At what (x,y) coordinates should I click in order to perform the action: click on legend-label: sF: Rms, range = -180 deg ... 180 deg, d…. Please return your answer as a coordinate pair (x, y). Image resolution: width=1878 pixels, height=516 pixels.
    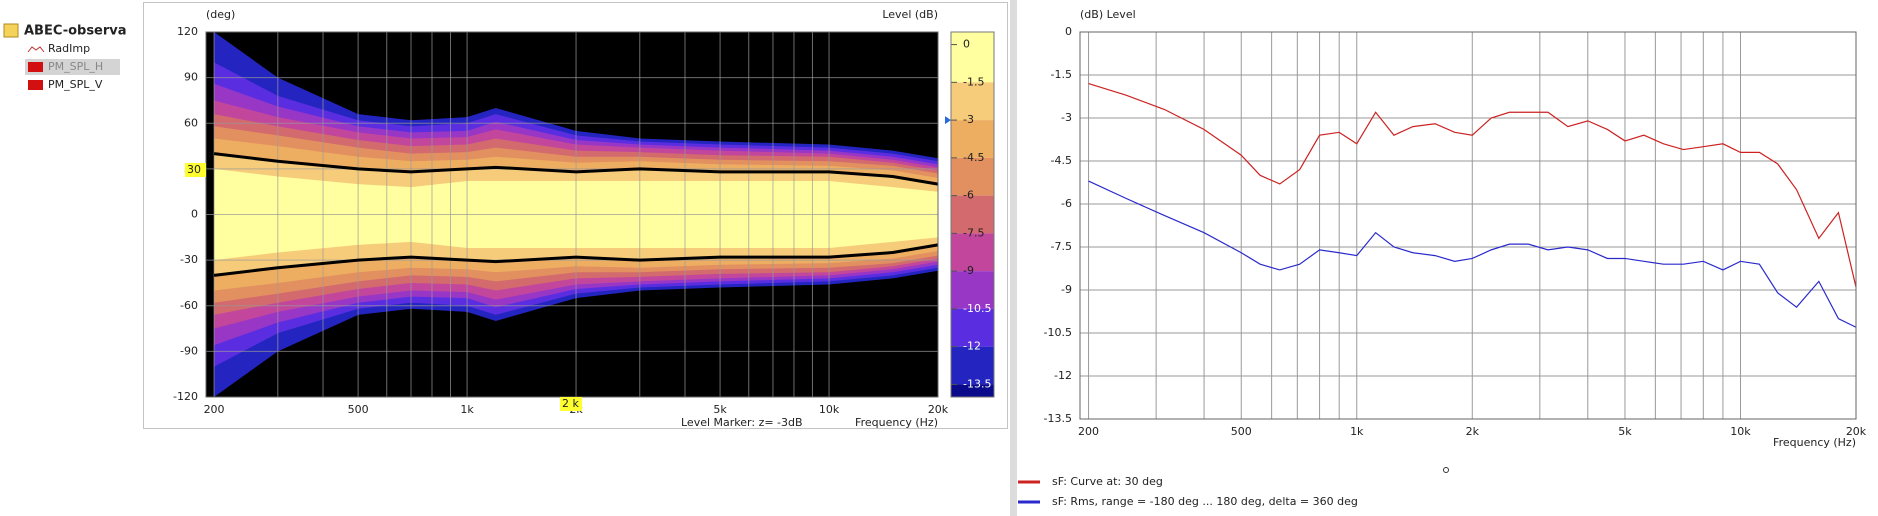
    Looking at the image, I should click on (1205, 501).